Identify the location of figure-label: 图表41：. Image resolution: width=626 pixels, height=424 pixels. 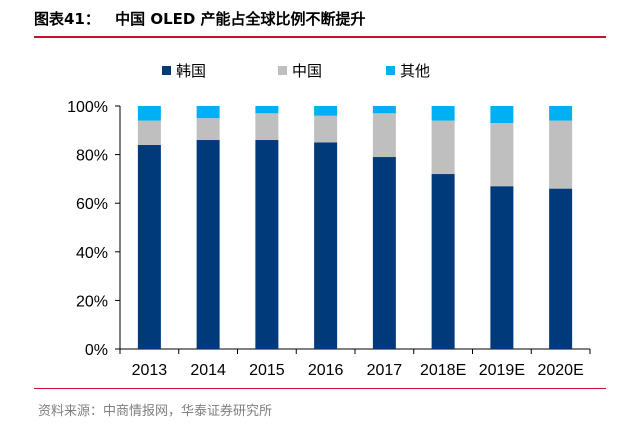
(67, 19).